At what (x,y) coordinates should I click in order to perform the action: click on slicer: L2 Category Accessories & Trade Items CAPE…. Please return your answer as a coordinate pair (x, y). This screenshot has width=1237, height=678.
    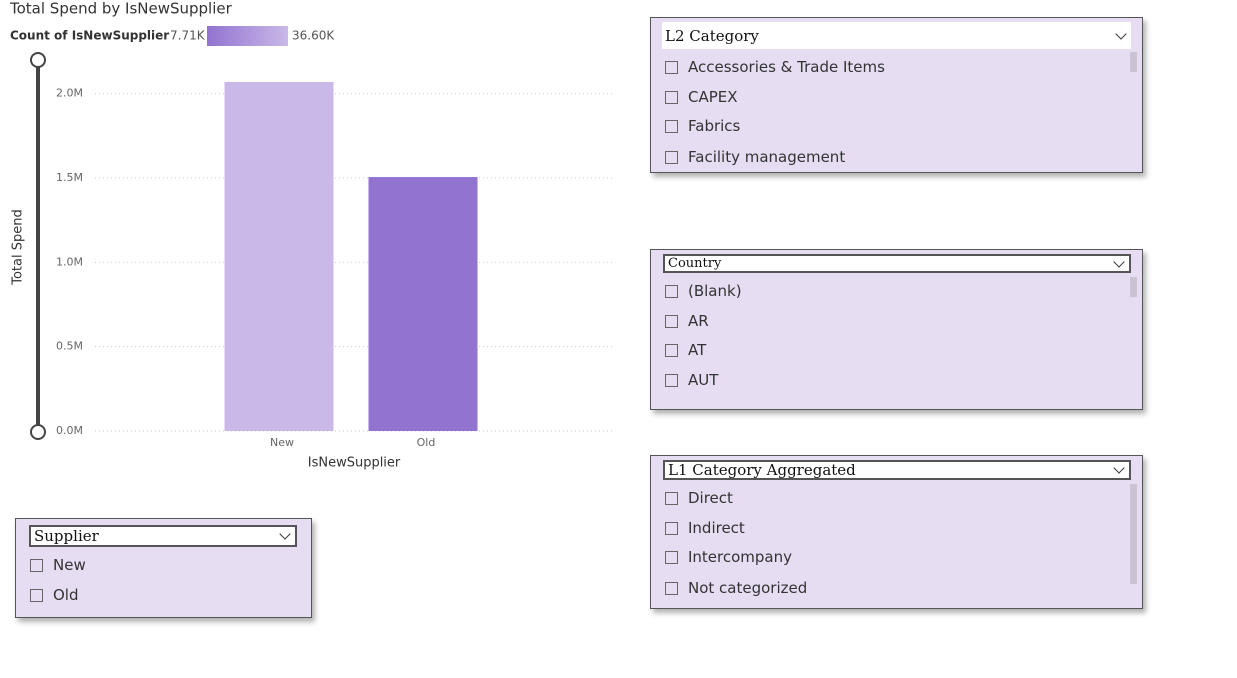
    Looking at the image, I should click on (896, 95).